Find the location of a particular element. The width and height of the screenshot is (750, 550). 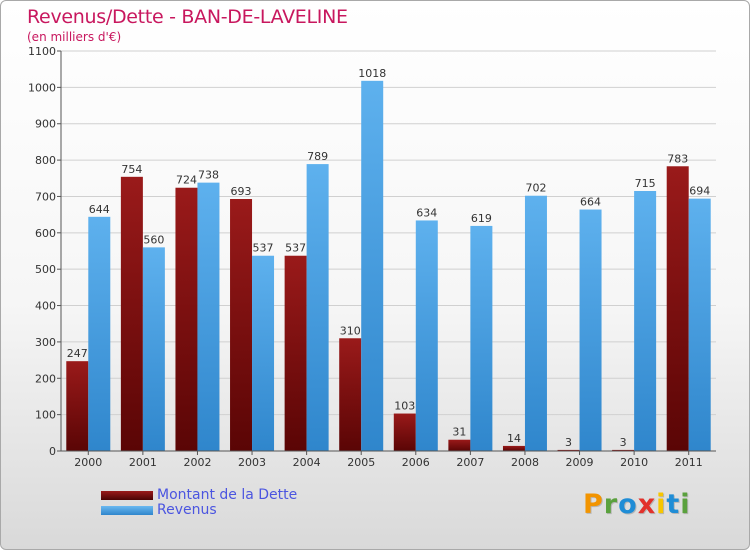

y-tick-label: 900 is located at coordinates (45, 124).